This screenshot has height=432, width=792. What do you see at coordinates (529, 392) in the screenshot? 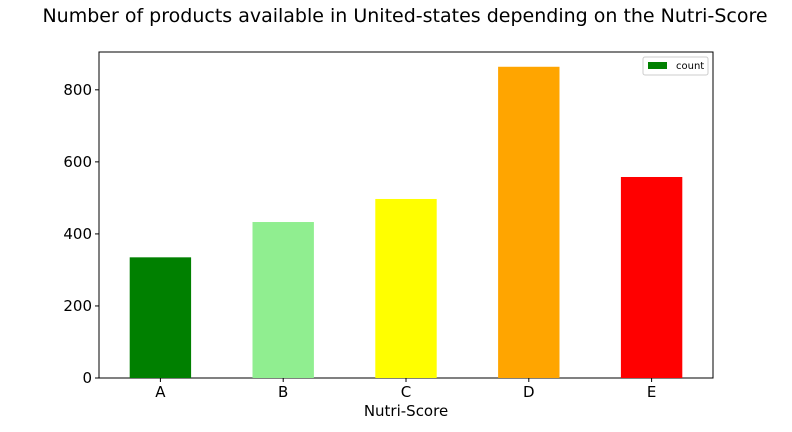
I see `x-tick-label: D` at bounding box center [529, 392].